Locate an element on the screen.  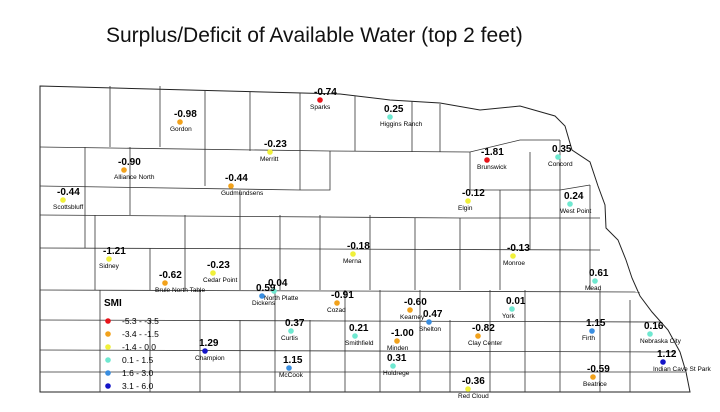
station-curtis: 0.37 Curtis is located at coordinates (293, 330).